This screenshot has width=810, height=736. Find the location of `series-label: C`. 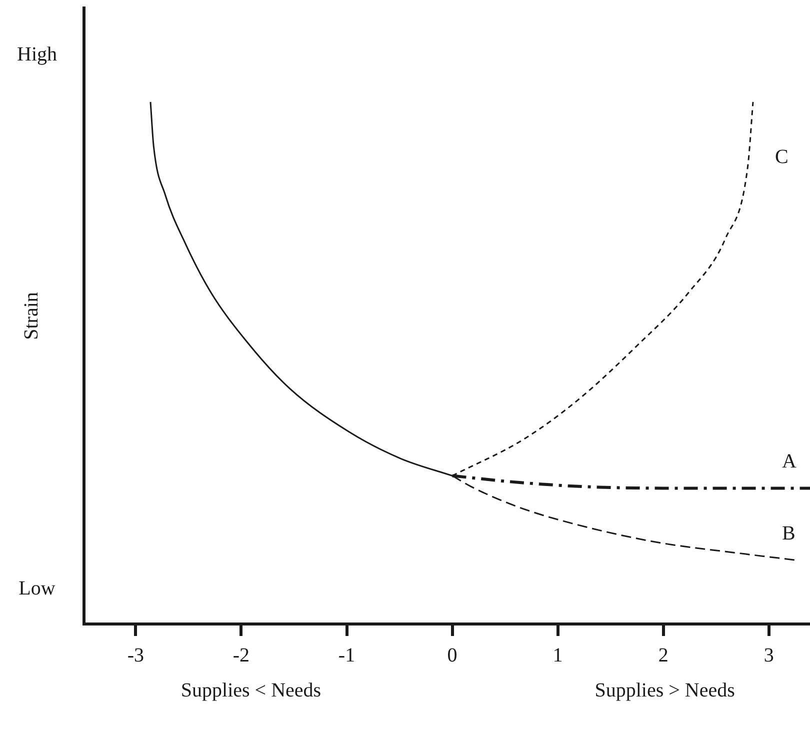

series-label: C is located at coordinates (781, 157).